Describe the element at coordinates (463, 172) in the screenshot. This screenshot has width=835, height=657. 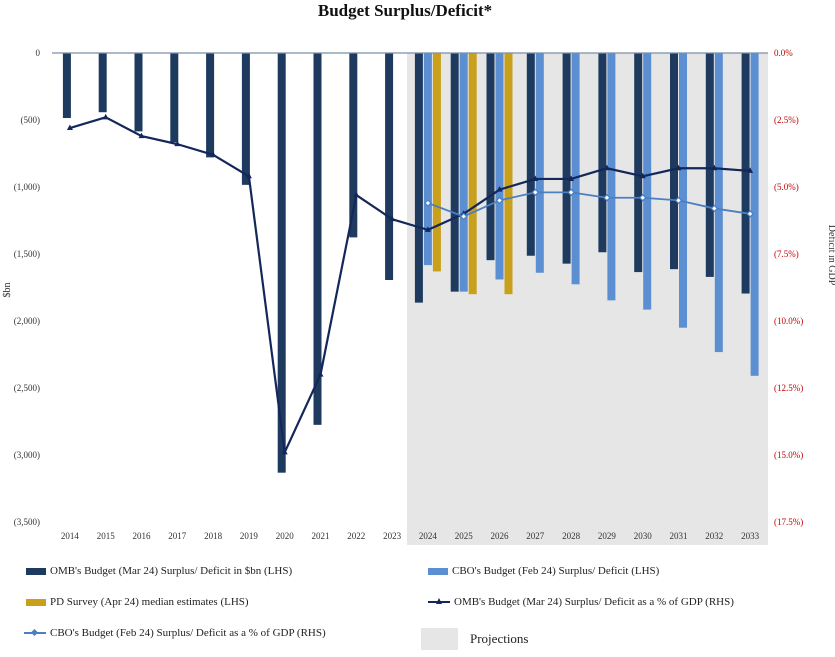
I see `bar-series-1-2025` at that location.